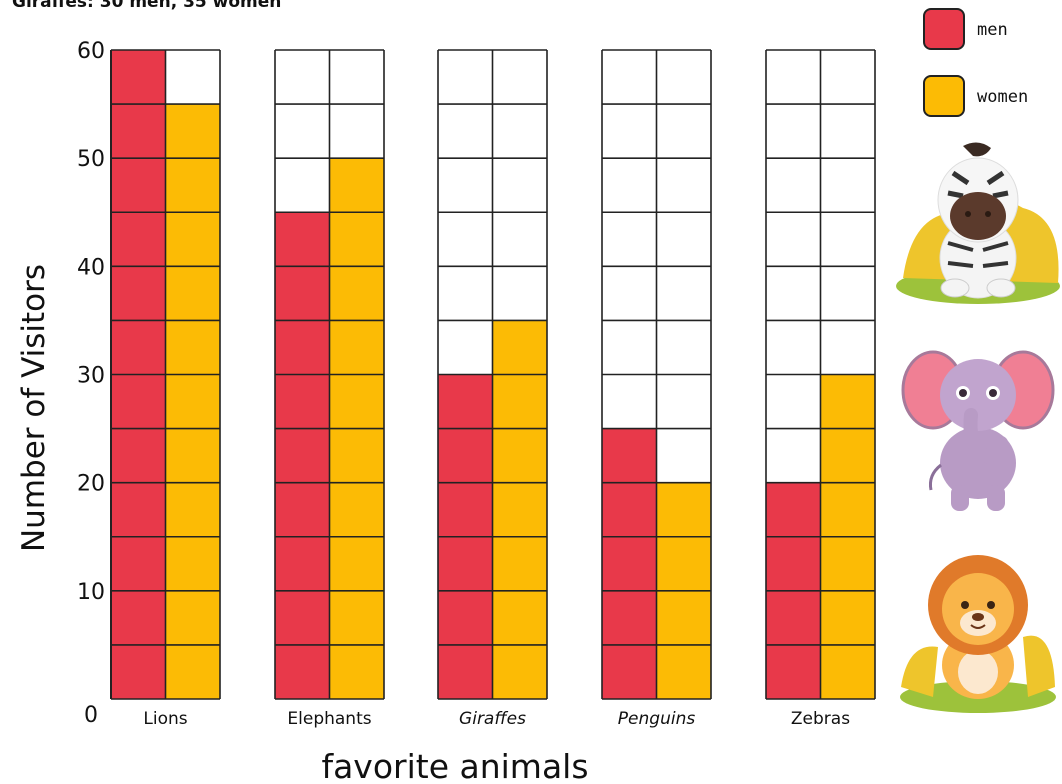 This screenshot has width=1062, height=784. Describe the element at coordinates (454, 765) in the screenshot. I see `x-axis-label: favorite animals` at that location.